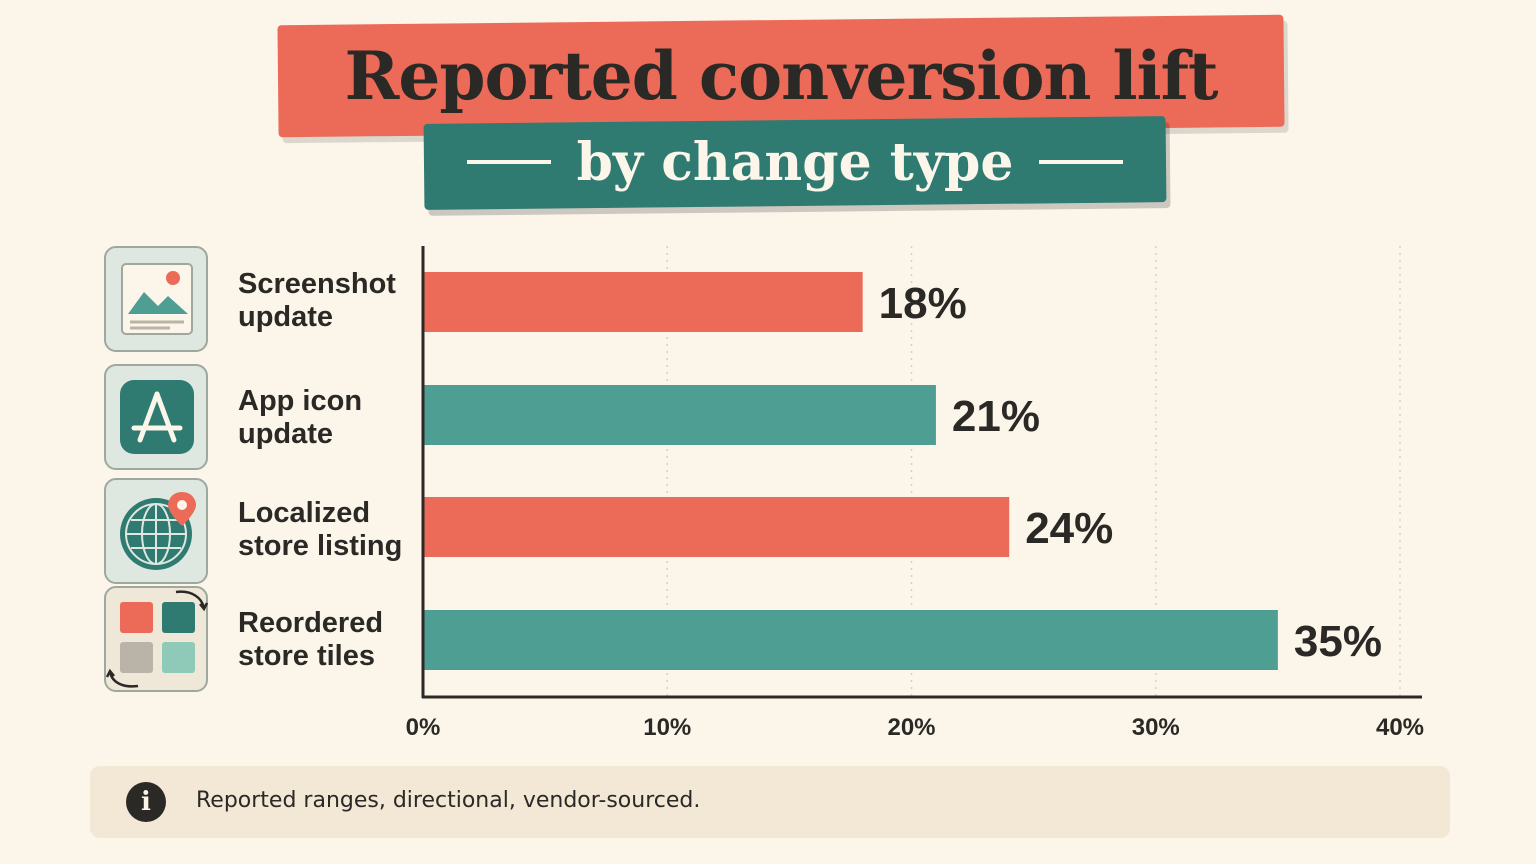 The width and height of the screenshot is (1536, 864). Describe the element at coordinates (781, 76) in the screenshot. I see `chart-title: Reported conversion lift` at that location.